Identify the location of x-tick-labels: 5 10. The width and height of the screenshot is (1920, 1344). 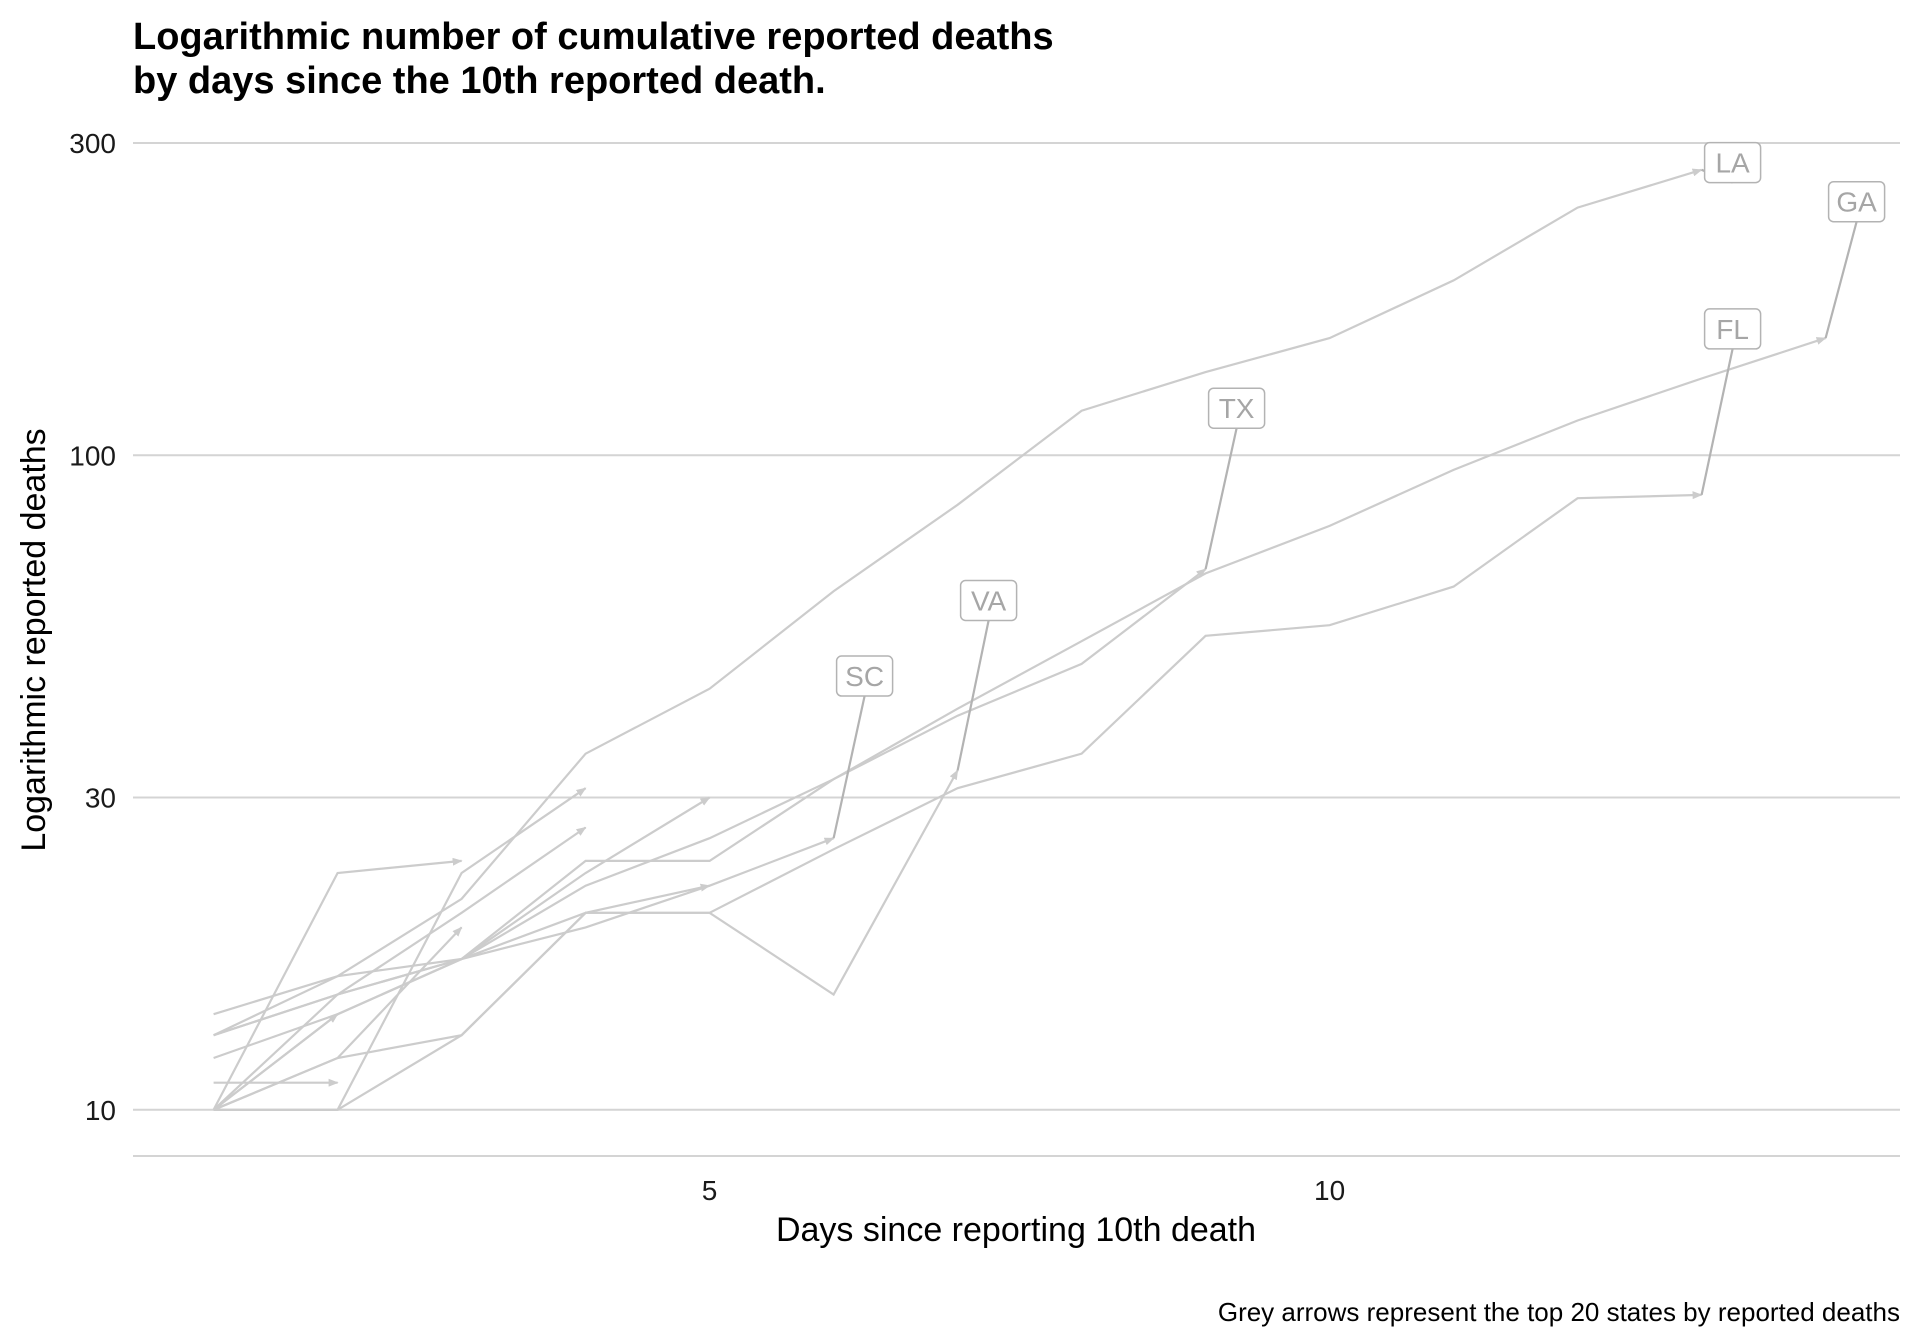
(1023, 1190).